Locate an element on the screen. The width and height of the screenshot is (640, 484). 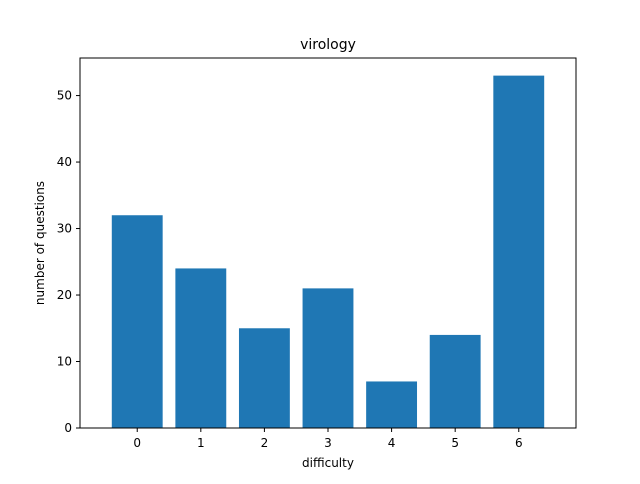
x-tick-label: 6 is located at coordinates (519, 443).